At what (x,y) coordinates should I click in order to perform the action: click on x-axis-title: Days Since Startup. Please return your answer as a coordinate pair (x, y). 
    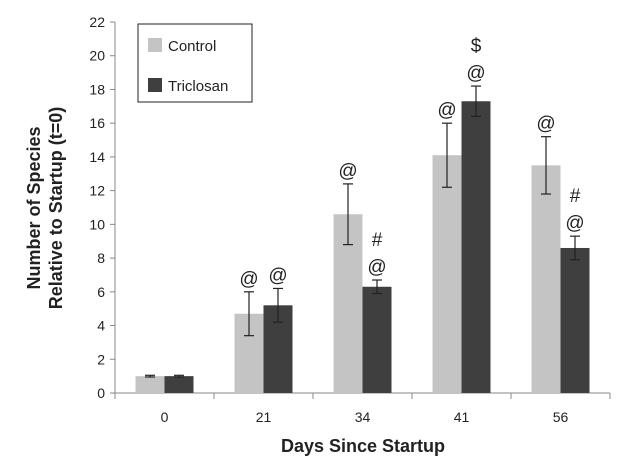
    Looking at the image, I should click on (363, 446).